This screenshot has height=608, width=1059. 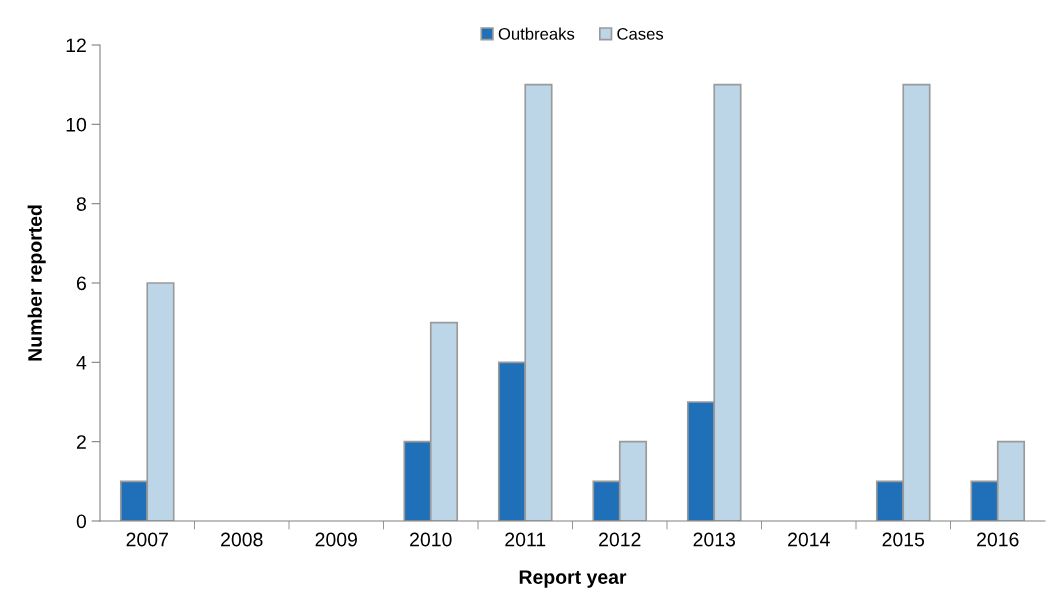 What do you see at coordinates (81, 204) in the screenshot?
I see `y-tick-label: 8` at bounding box center [81, 204].